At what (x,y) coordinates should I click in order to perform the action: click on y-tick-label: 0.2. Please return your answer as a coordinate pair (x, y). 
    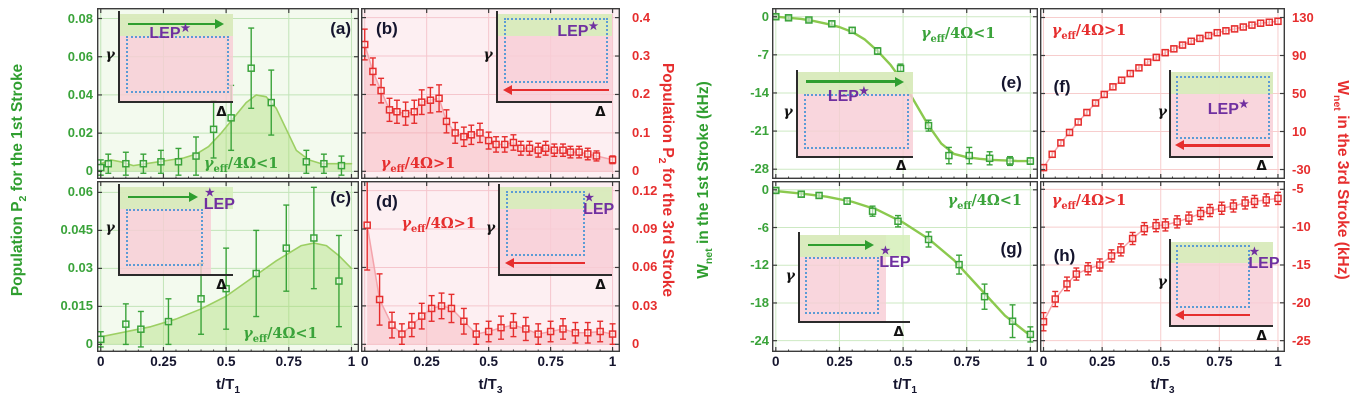
    Looking at the image, I should click on (641, 94).